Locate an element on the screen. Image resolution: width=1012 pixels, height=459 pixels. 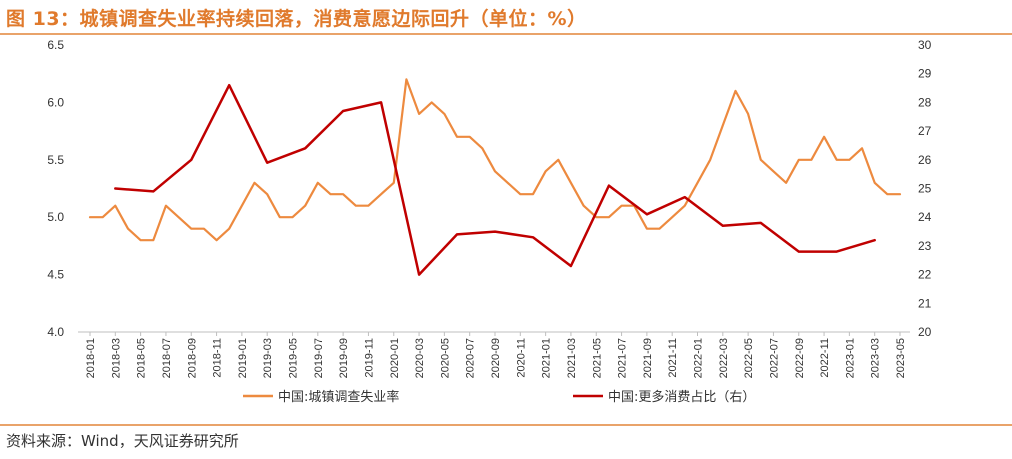
x-tick-label: 2018-01 is located at coordinates (91, 358).